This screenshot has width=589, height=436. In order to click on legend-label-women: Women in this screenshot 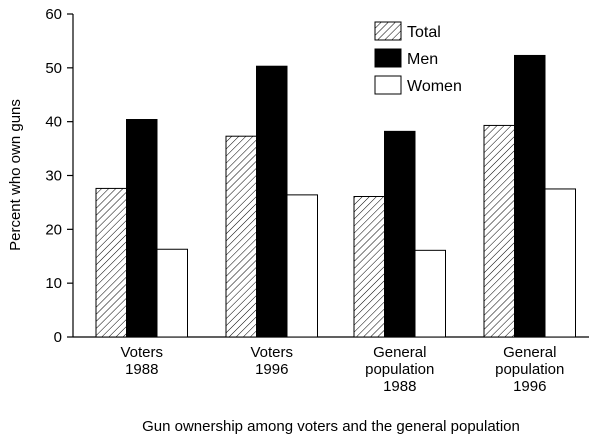, I will do `click(434, 86)`.